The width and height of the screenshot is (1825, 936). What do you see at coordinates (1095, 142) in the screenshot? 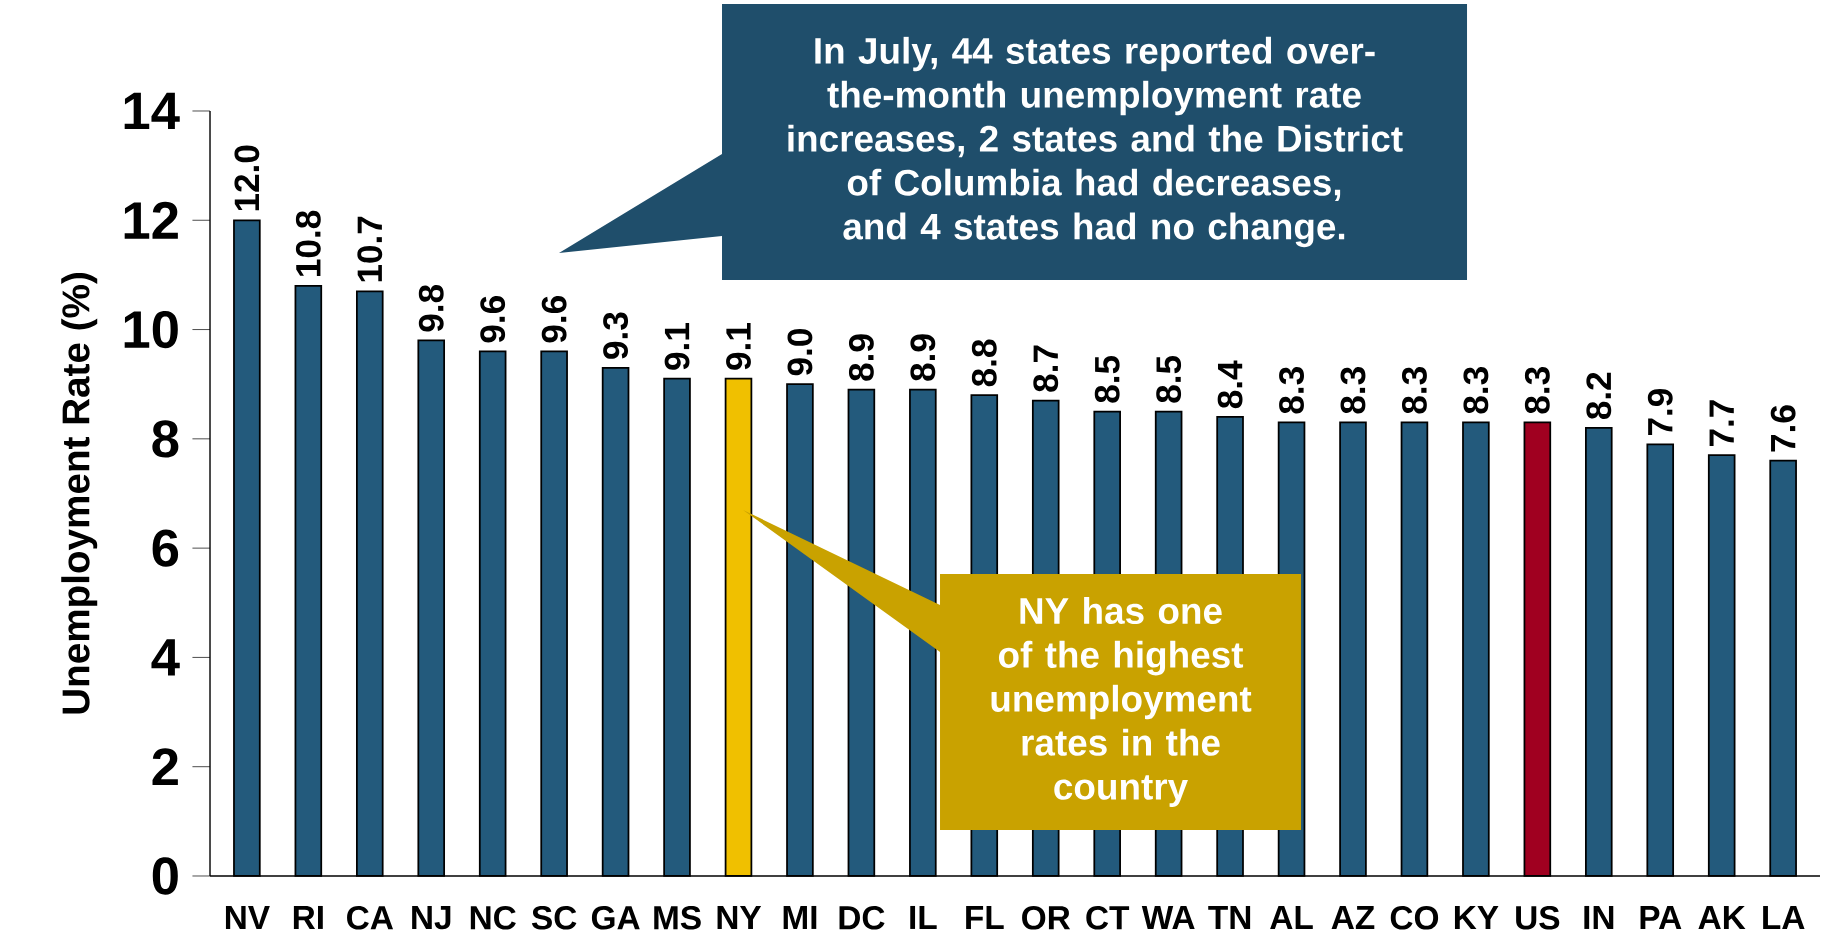
I see `annotation: In July, 44 states reported over-the-month unemployment rate increases, 2 states and the District of Columbia had decreases, and 4 states had no change.` at bounding box center [1095, 142].